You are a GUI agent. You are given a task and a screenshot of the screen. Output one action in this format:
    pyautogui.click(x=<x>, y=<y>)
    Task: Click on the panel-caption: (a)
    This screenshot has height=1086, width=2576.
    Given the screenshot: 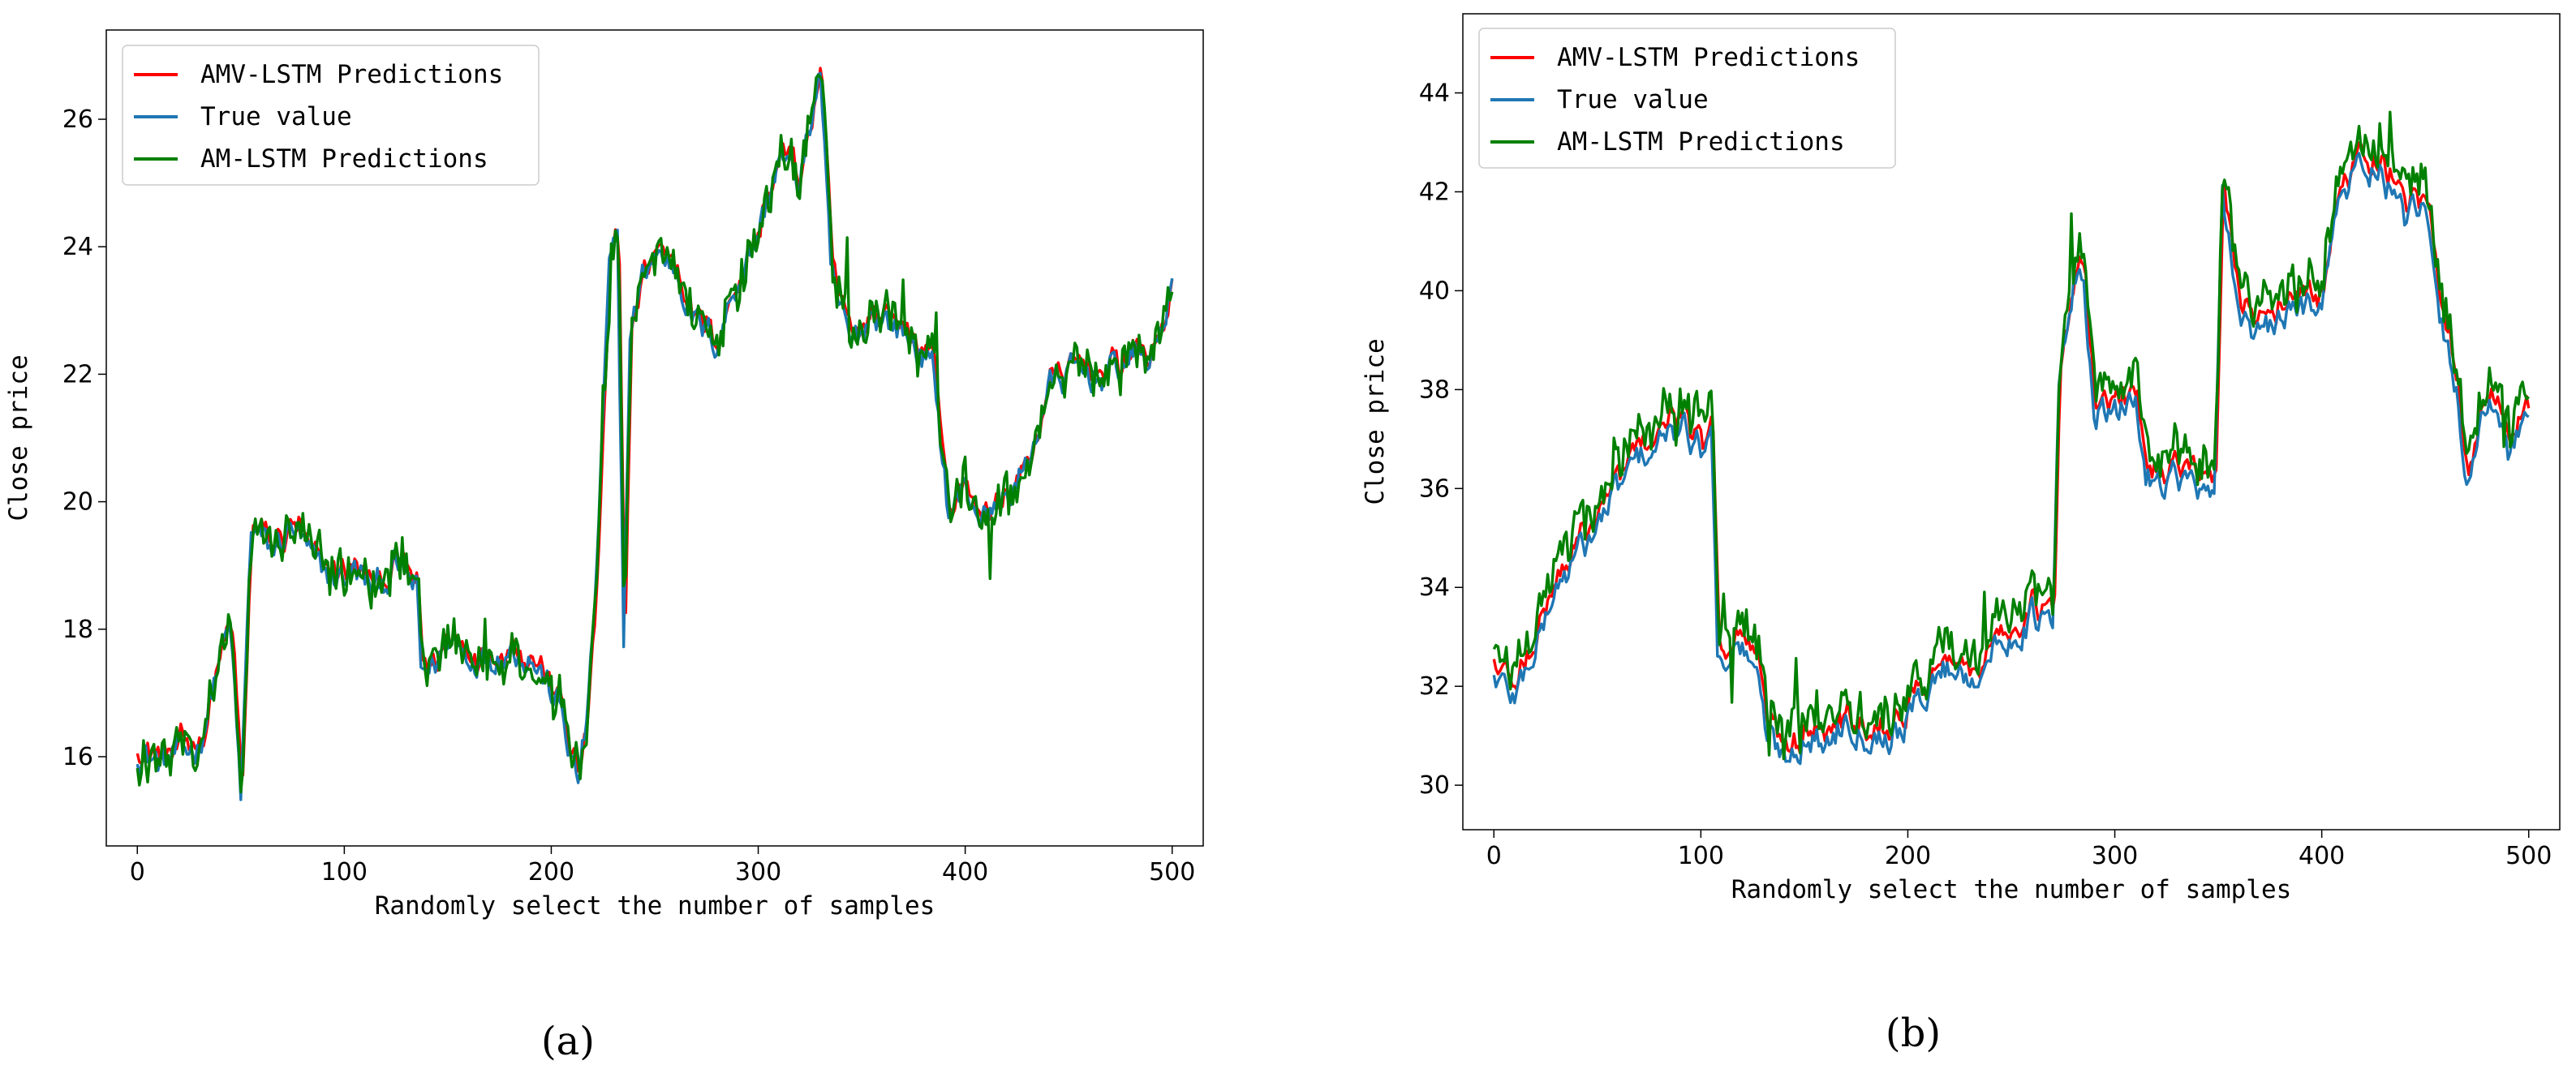 What is the action you would take?
    pyautogui.click(x=568, y=1041)
    